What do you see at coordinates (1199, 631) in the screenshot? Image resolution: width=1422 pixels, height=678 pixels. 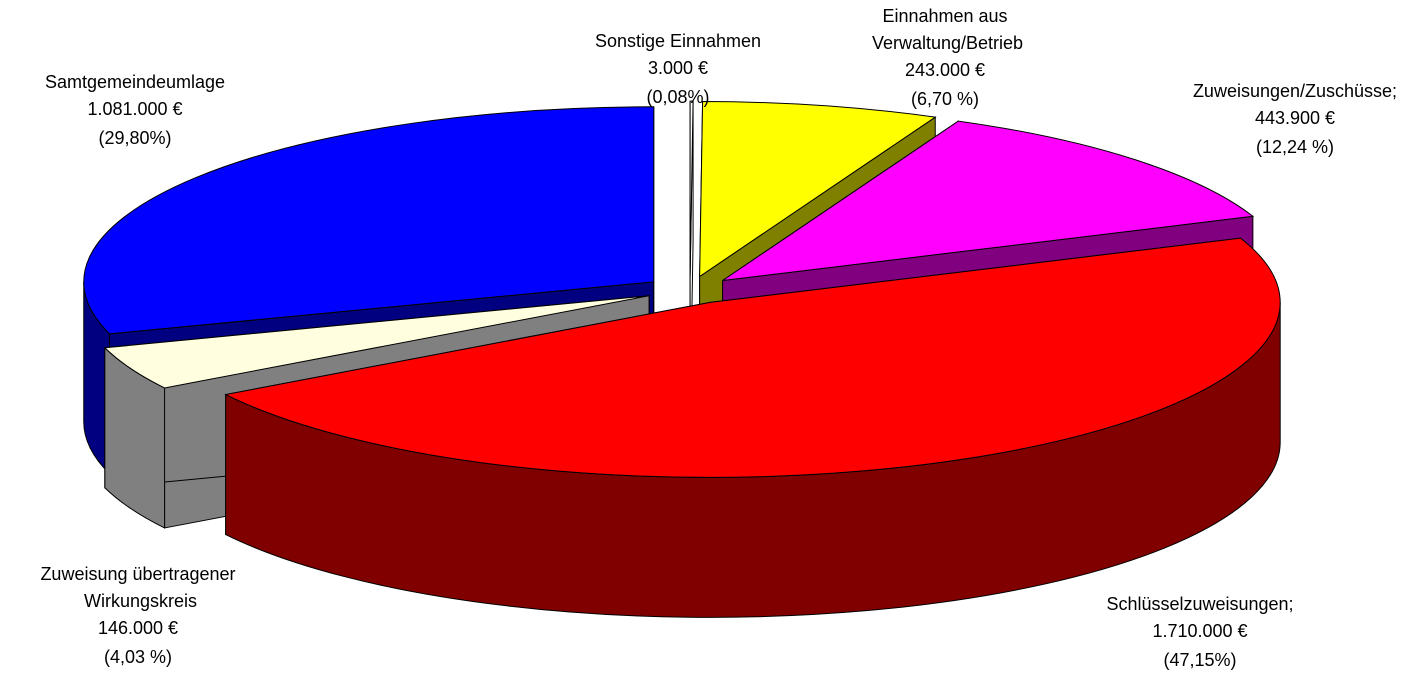 I see `slice-value: 1.710.000 €` at bounding box center [1199, 631].